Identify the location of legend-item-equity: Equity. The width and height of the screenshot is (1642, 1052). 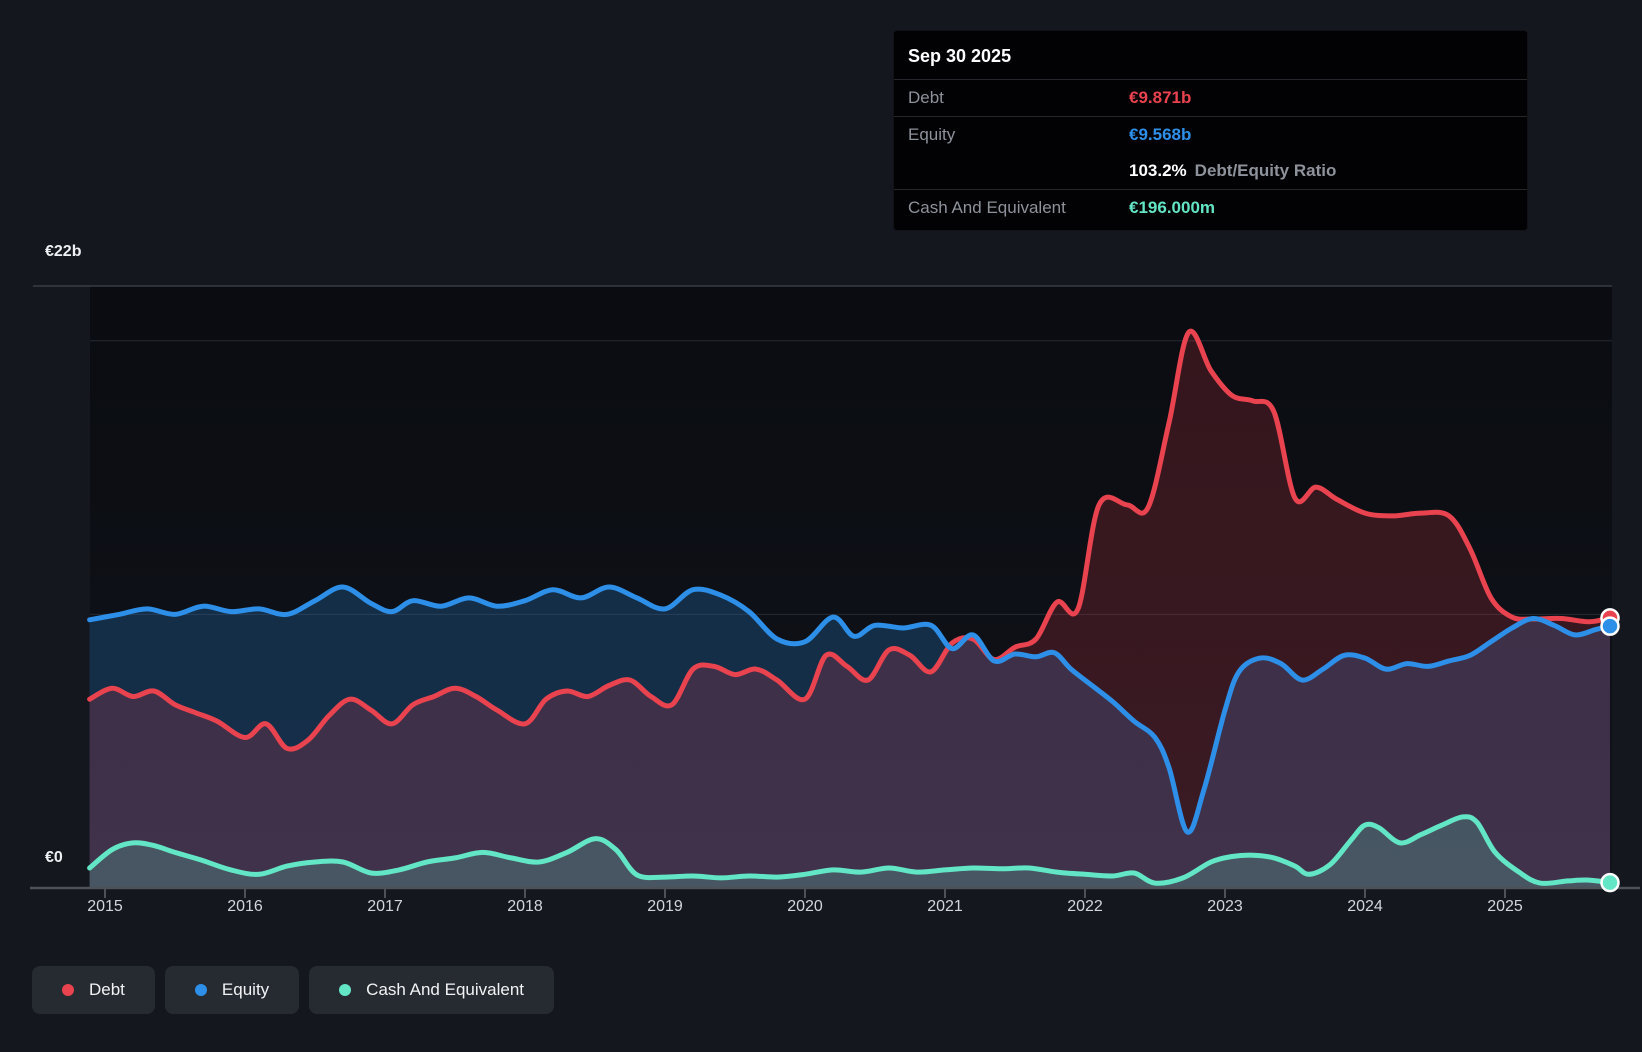
(232, 990).